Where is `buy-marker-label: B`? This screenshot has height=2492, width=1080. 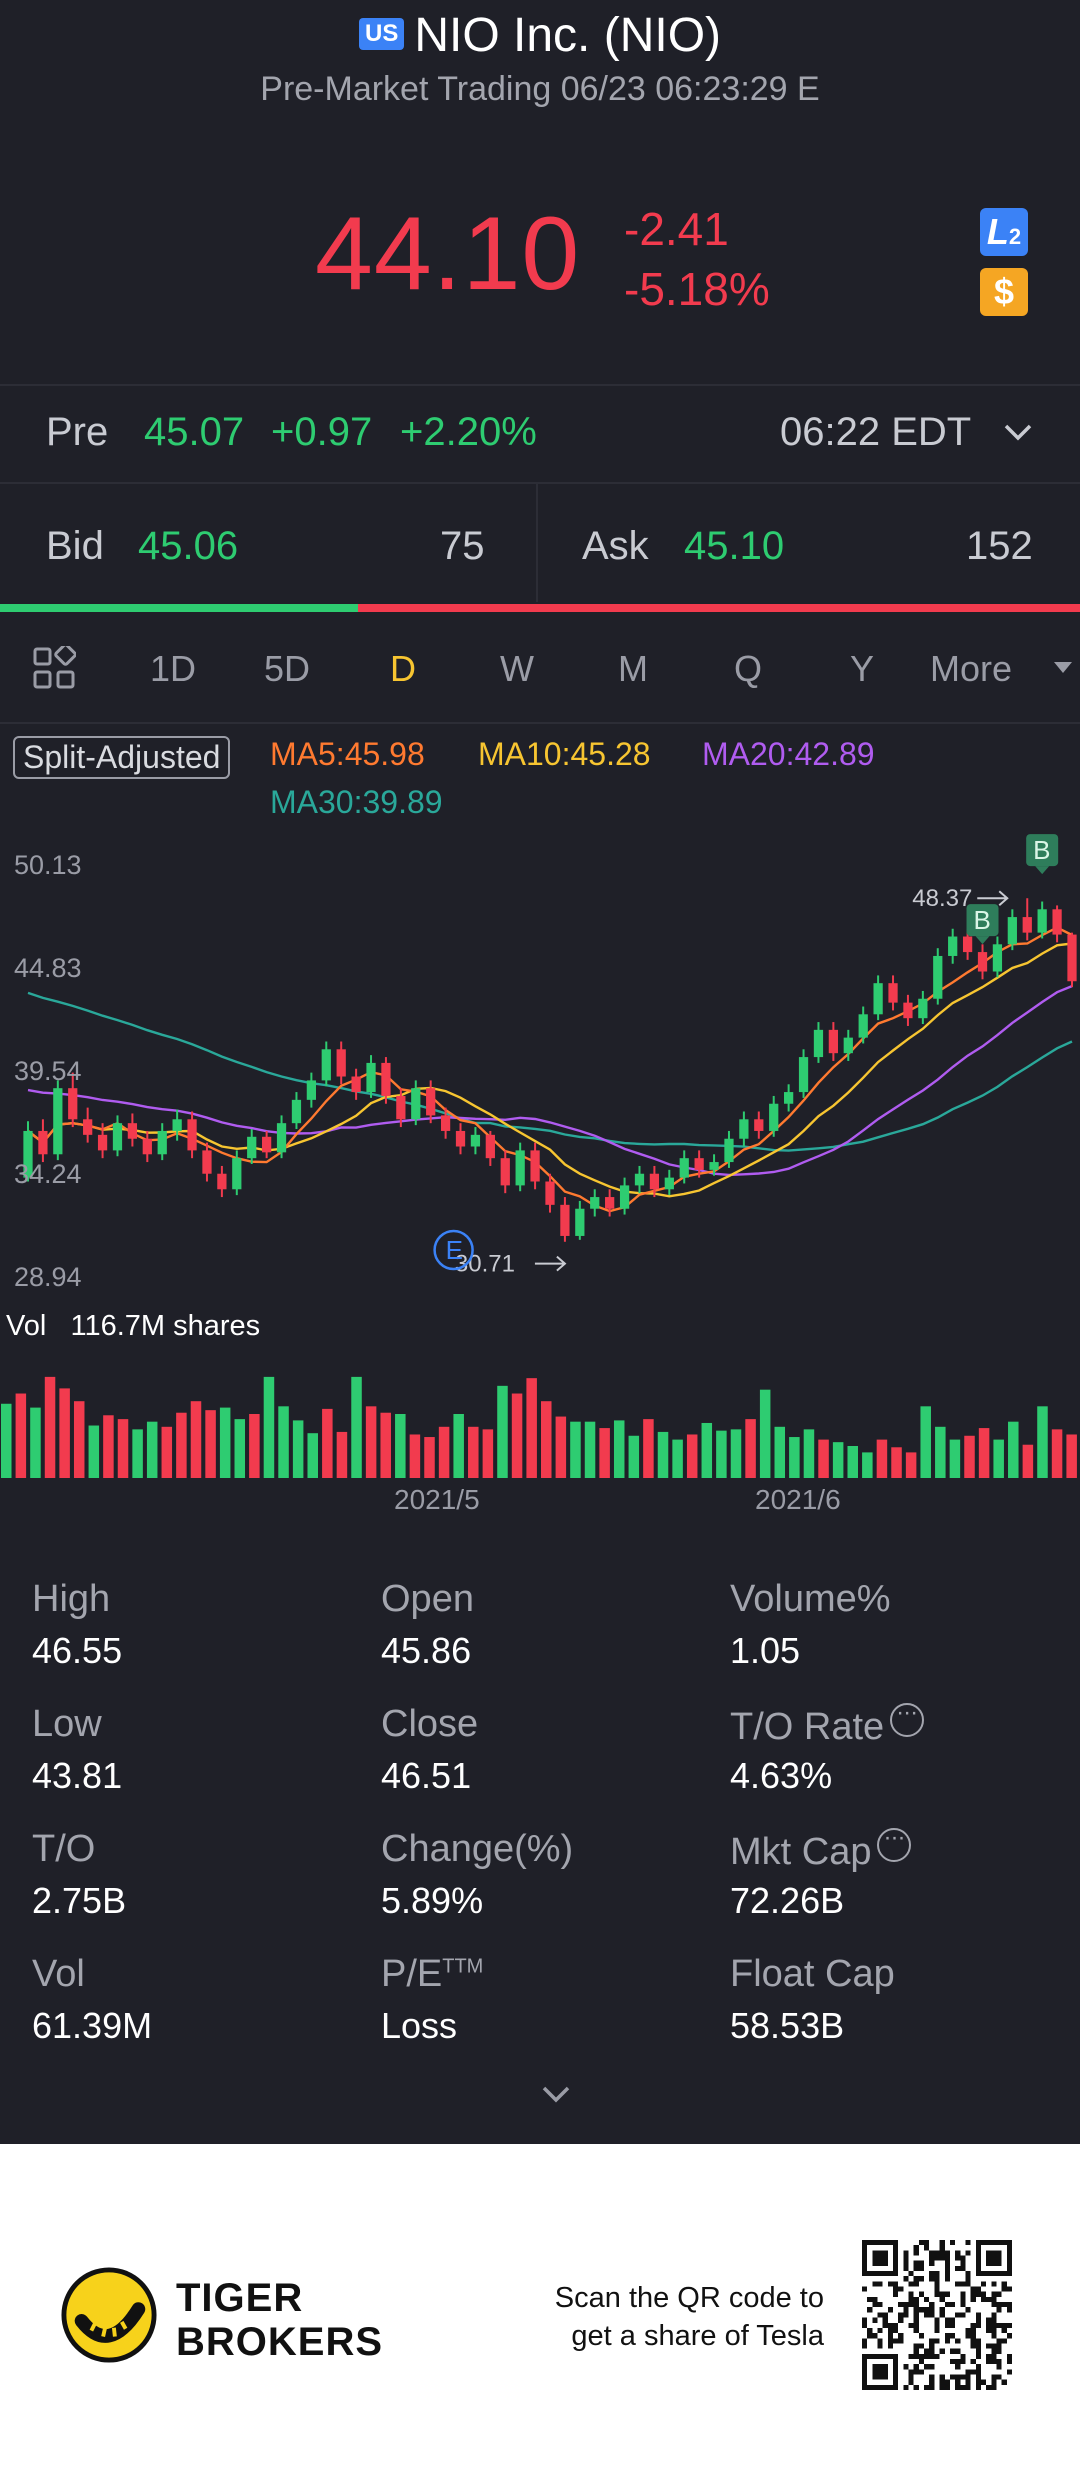
buy-marker-label: B is located at coordinates (982, 920).